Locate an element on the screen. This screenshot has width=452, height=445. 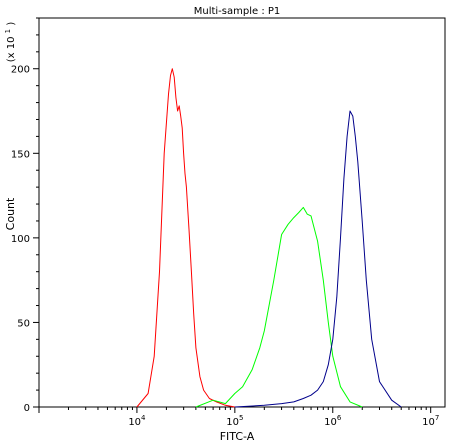
x-tick-label: 10⁴ is located at coordinates (137, 421).